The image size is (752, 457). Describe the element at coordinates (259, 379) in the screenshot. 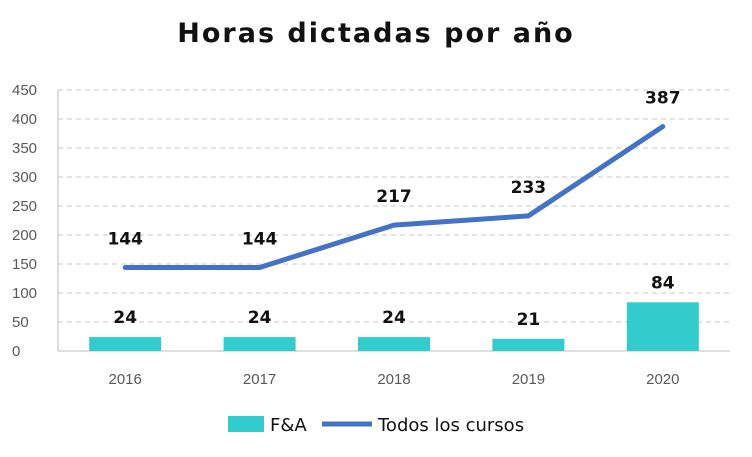

I see `x-tick-label: 2017` at that location.